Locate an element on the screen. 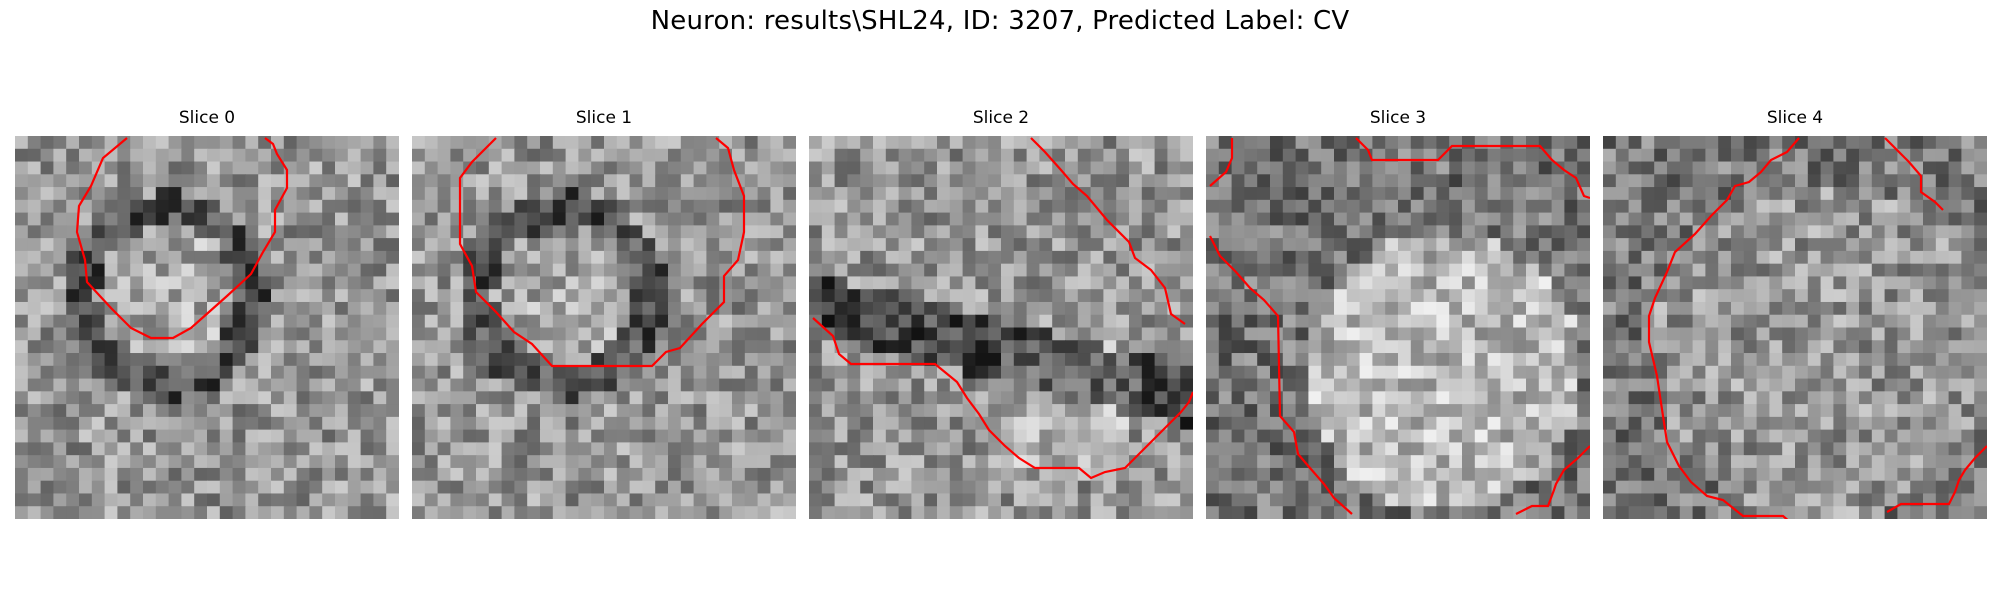  slice-title: Slice 2 is located at coordinates (1001, 118).